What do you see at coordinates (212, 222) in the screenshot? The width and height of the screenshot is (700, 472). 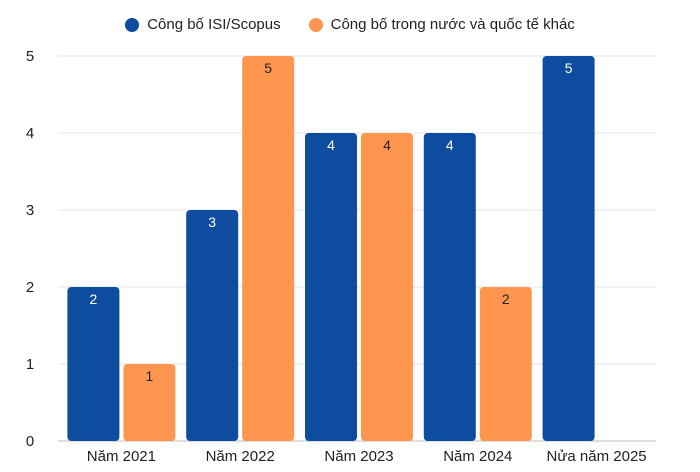 I see `data-label: 3` at bounding box center [212, 222].